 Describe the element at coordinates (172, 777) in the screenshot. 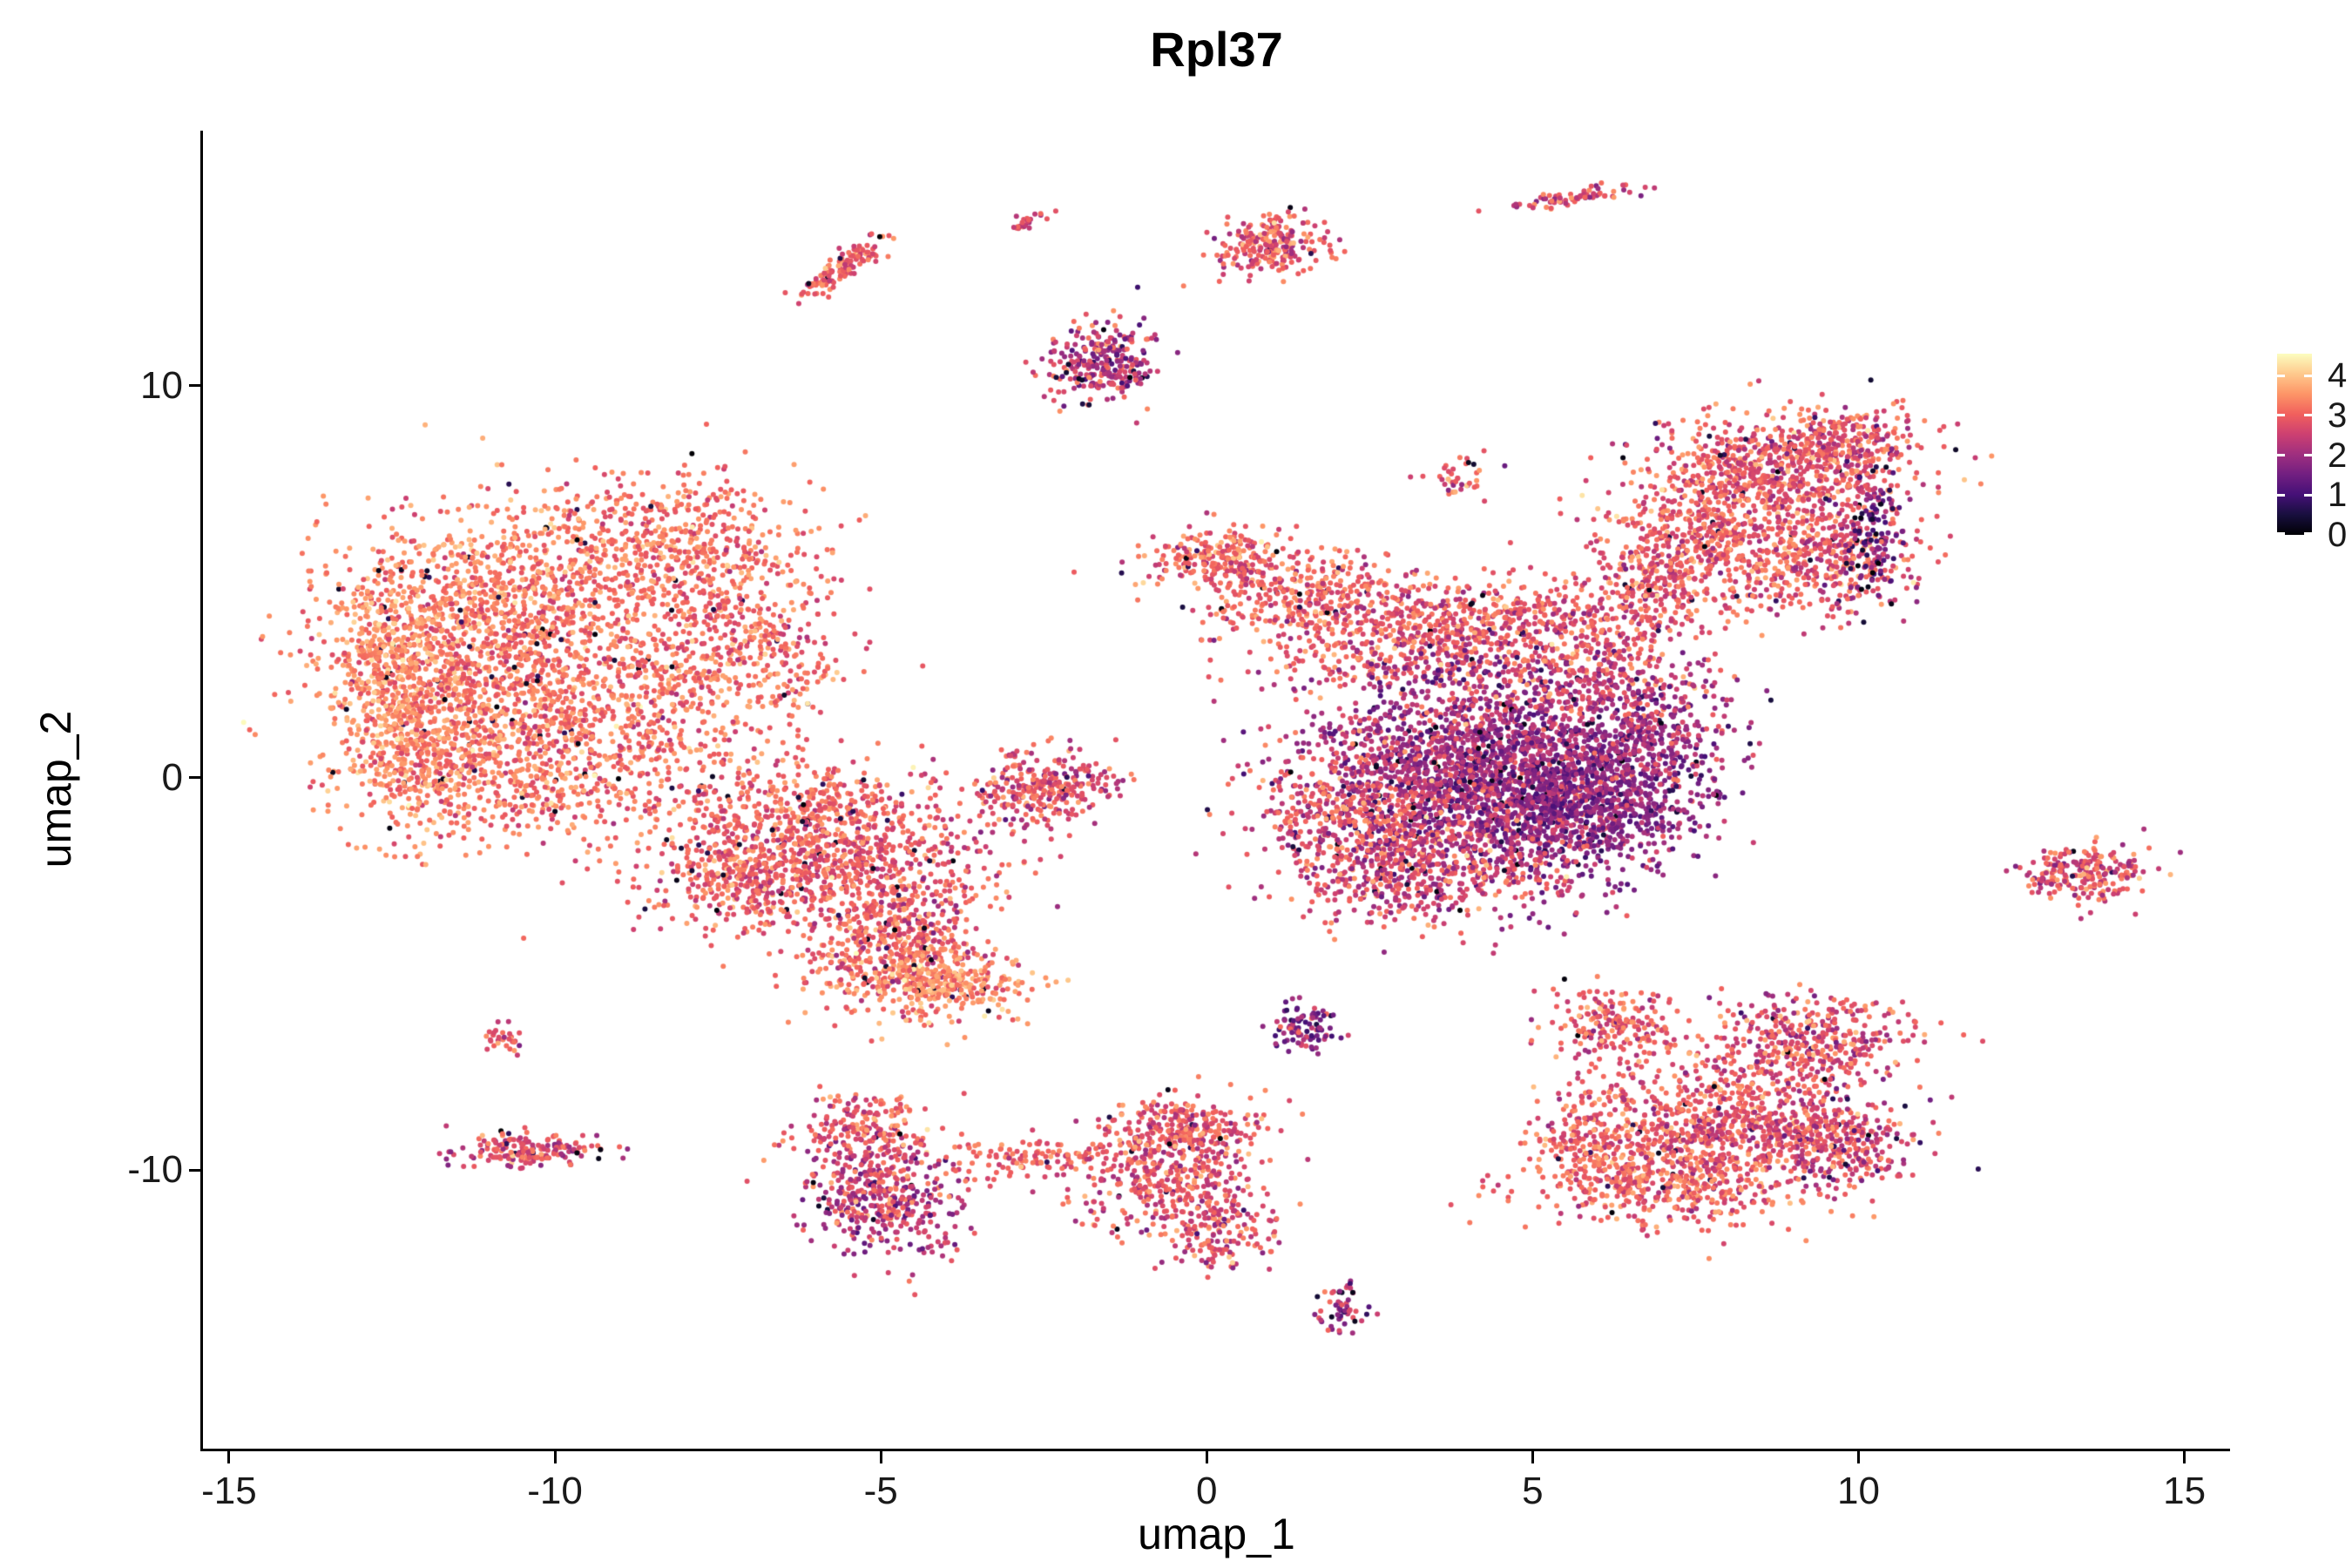

I see `y-tick-label: 0` at that location.